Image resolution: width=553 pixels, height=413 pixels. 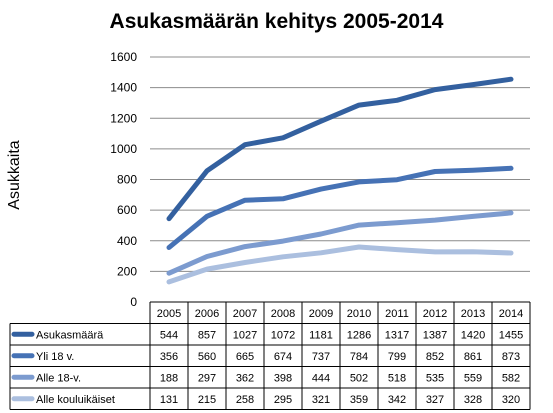 I want to click on data-label: 320, so click(x=511, y=400).